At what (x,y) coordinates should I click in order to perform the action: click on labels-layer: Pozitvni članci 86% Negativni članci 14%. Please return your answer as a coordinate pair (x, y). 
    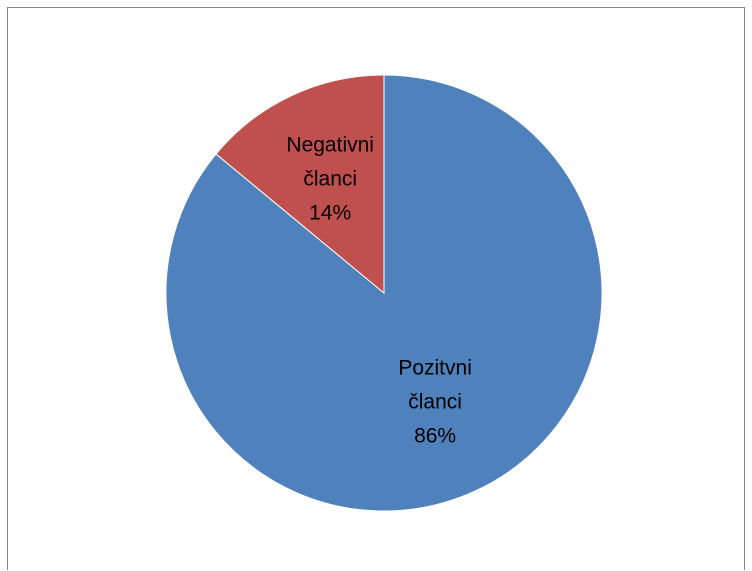
    Looking at the image, I should click on (378, 291).